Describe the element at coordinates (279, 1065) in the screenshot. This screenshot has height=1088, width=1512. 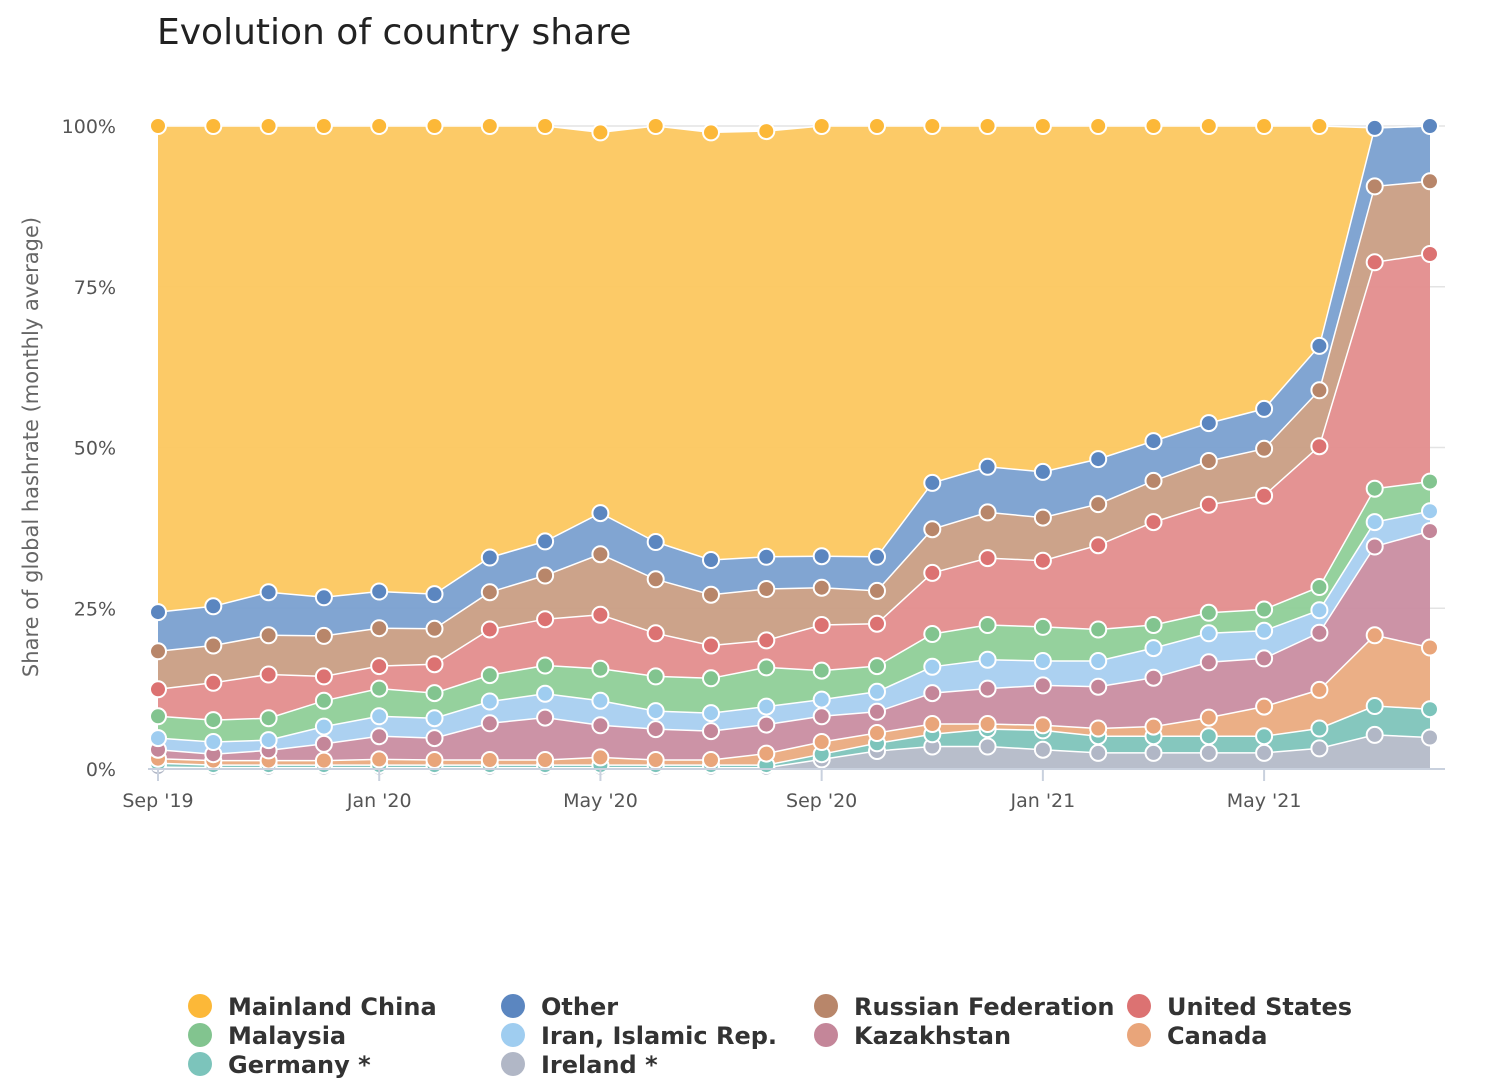
I see `legend-item: Germany *` at that location.